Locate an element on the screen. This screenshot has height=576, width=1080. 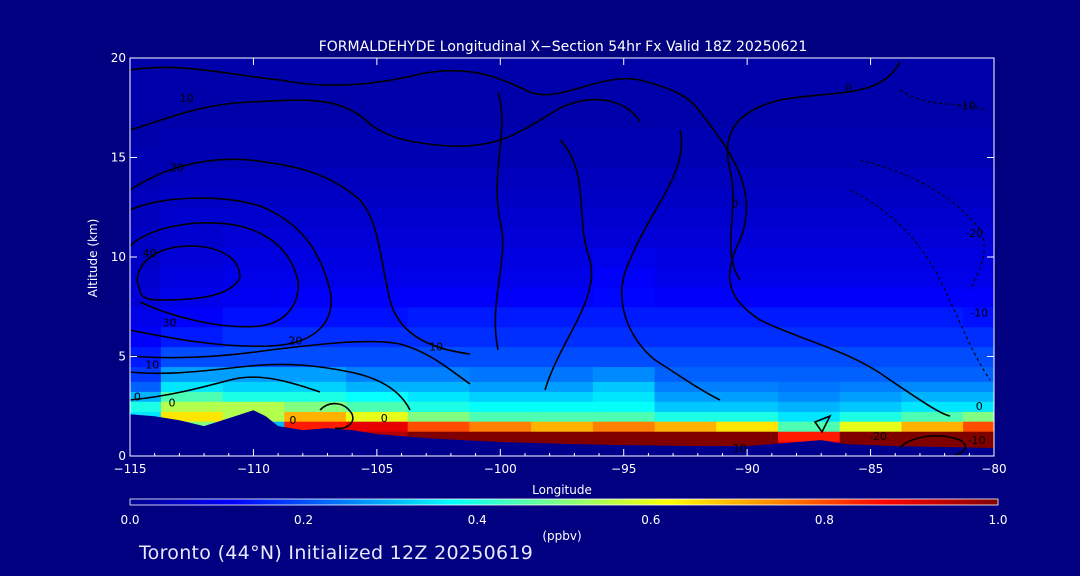
x-axis-label: Longitude is located at coordinates (562, 490).